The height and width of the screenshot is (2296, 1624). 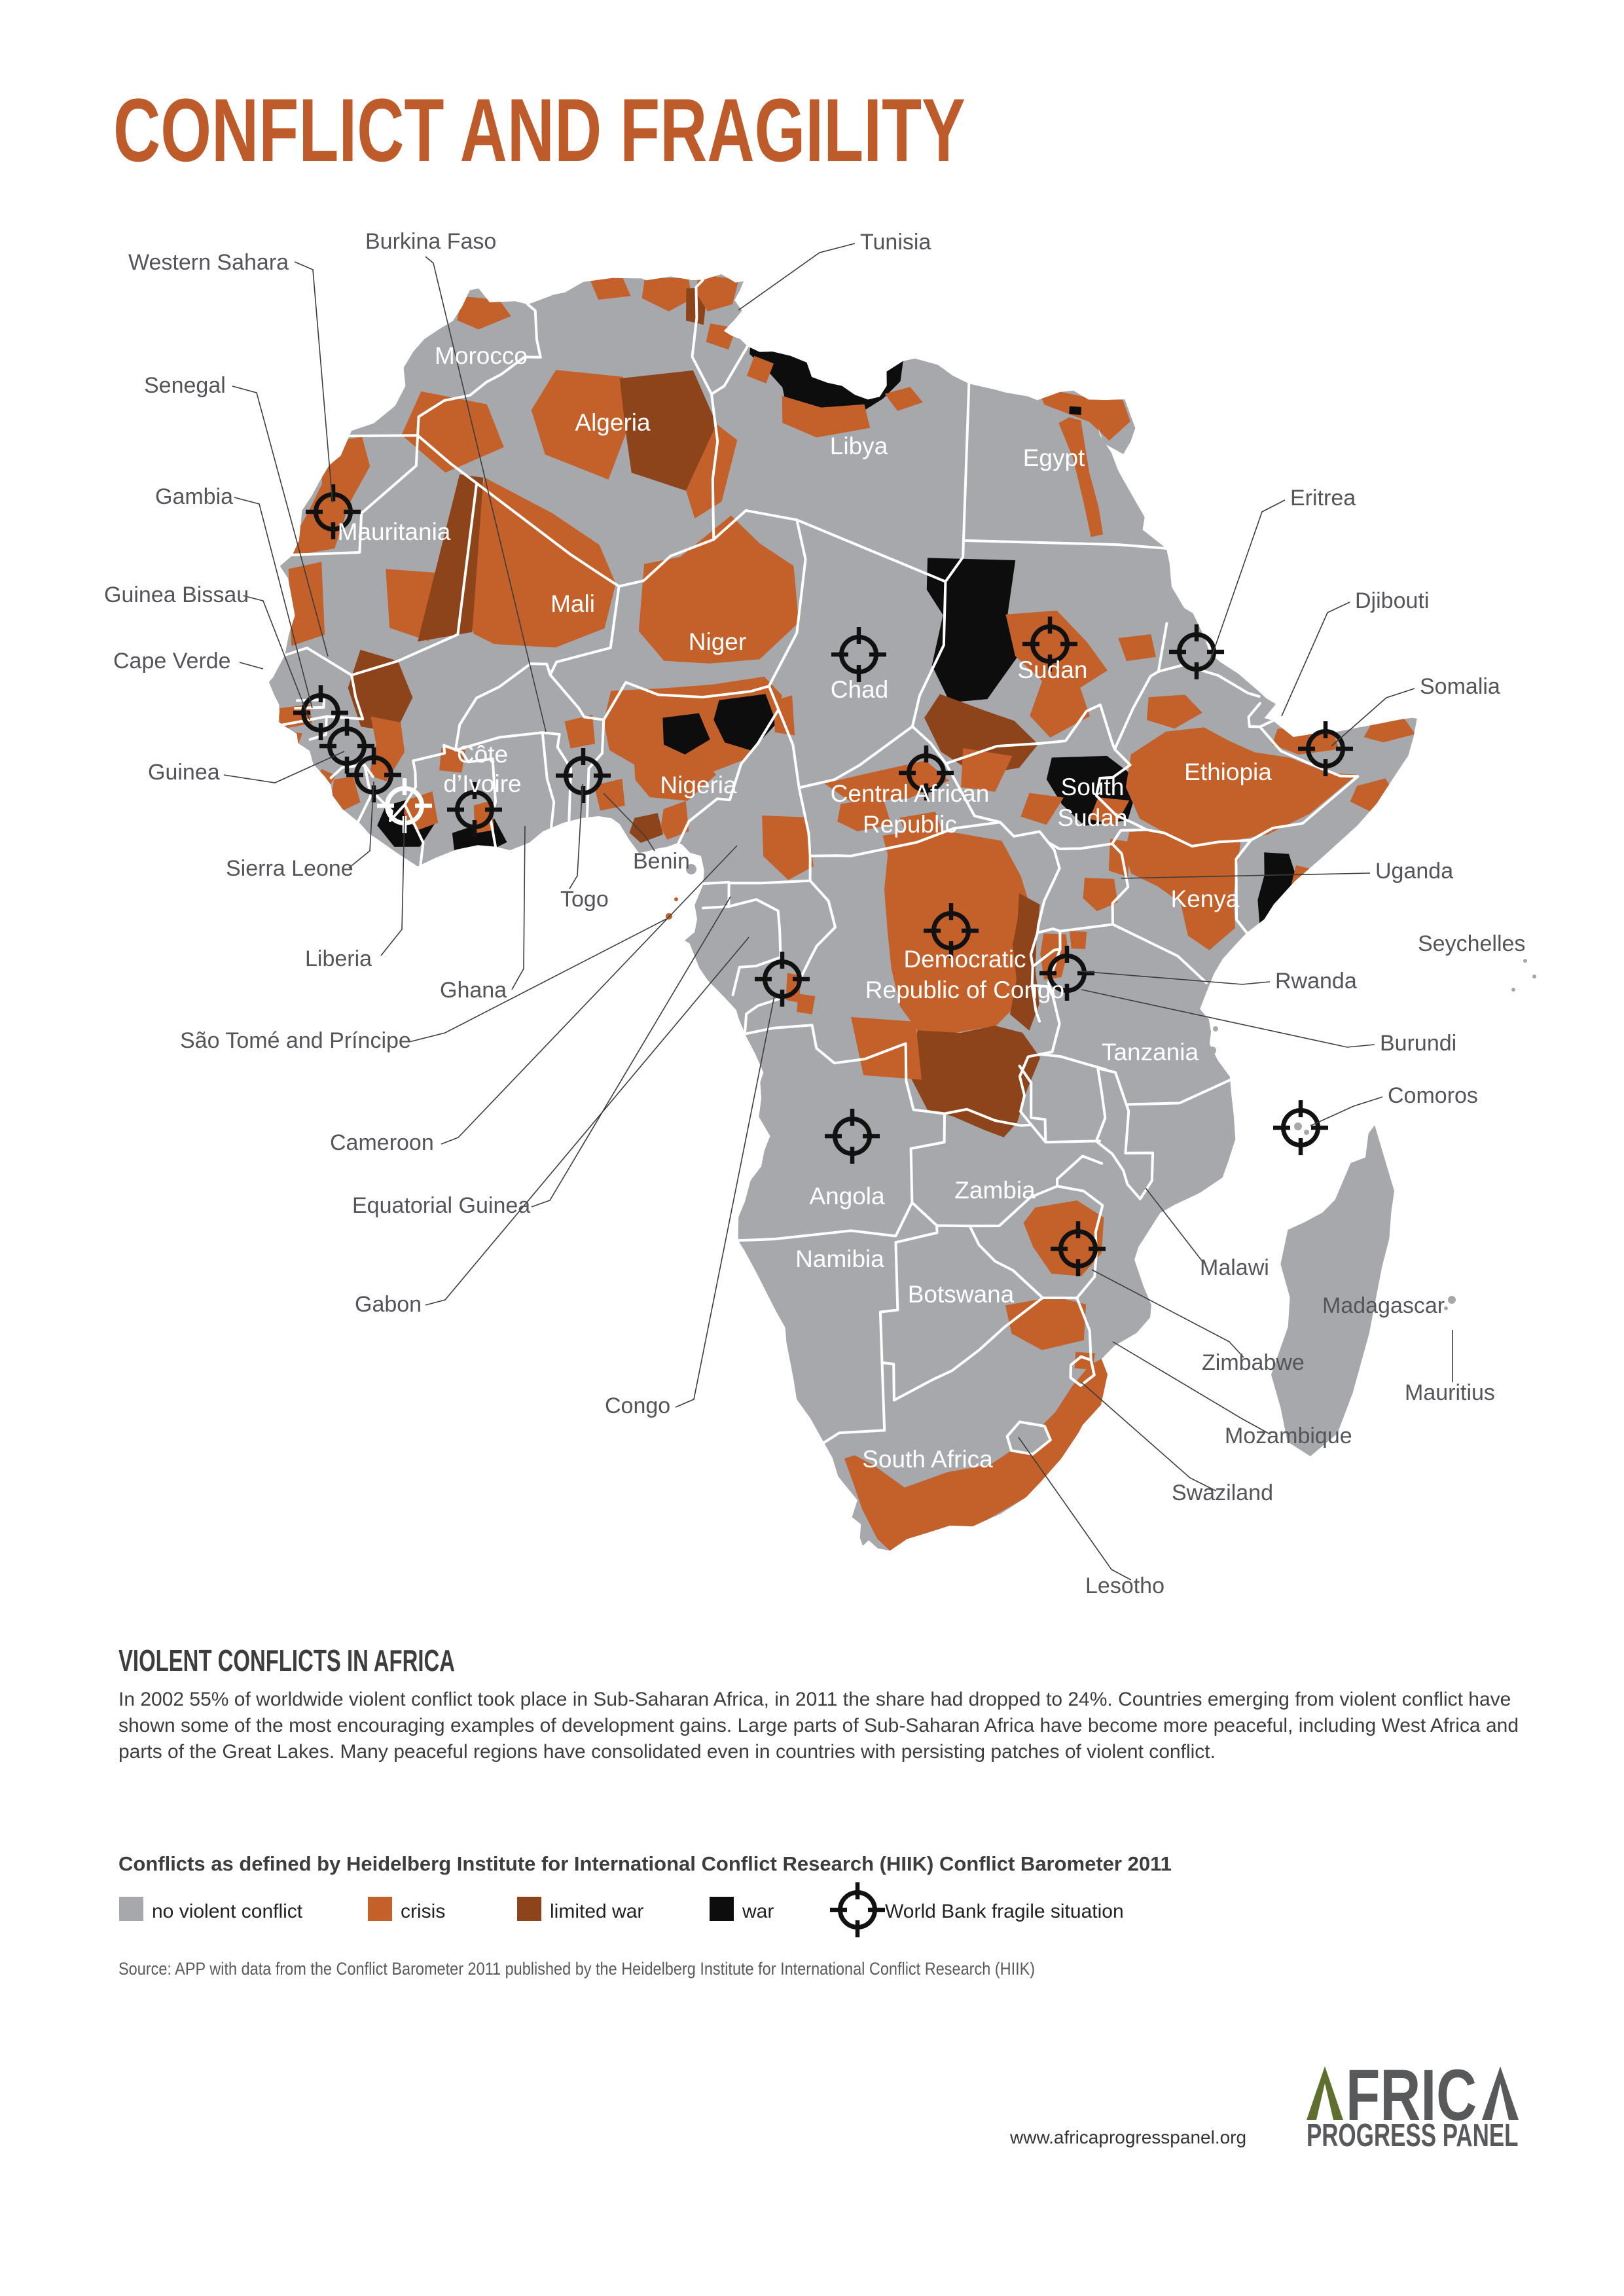 What do you see at coordinates (176, 595) in the screenshot?
I see `svg-text: Guinea Bissau` at bounding box center [176, 595].